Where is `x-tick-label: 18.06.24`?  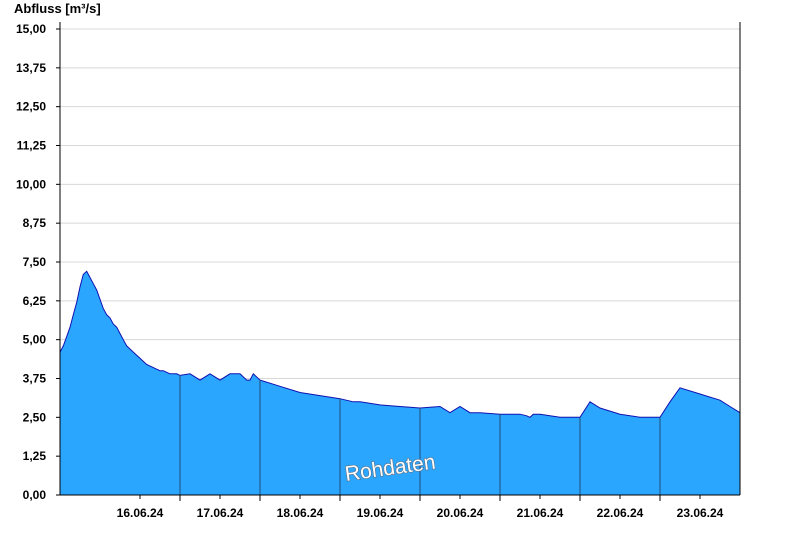 x-tick-label: 18.06.24 is located at coordinates (300, 513).